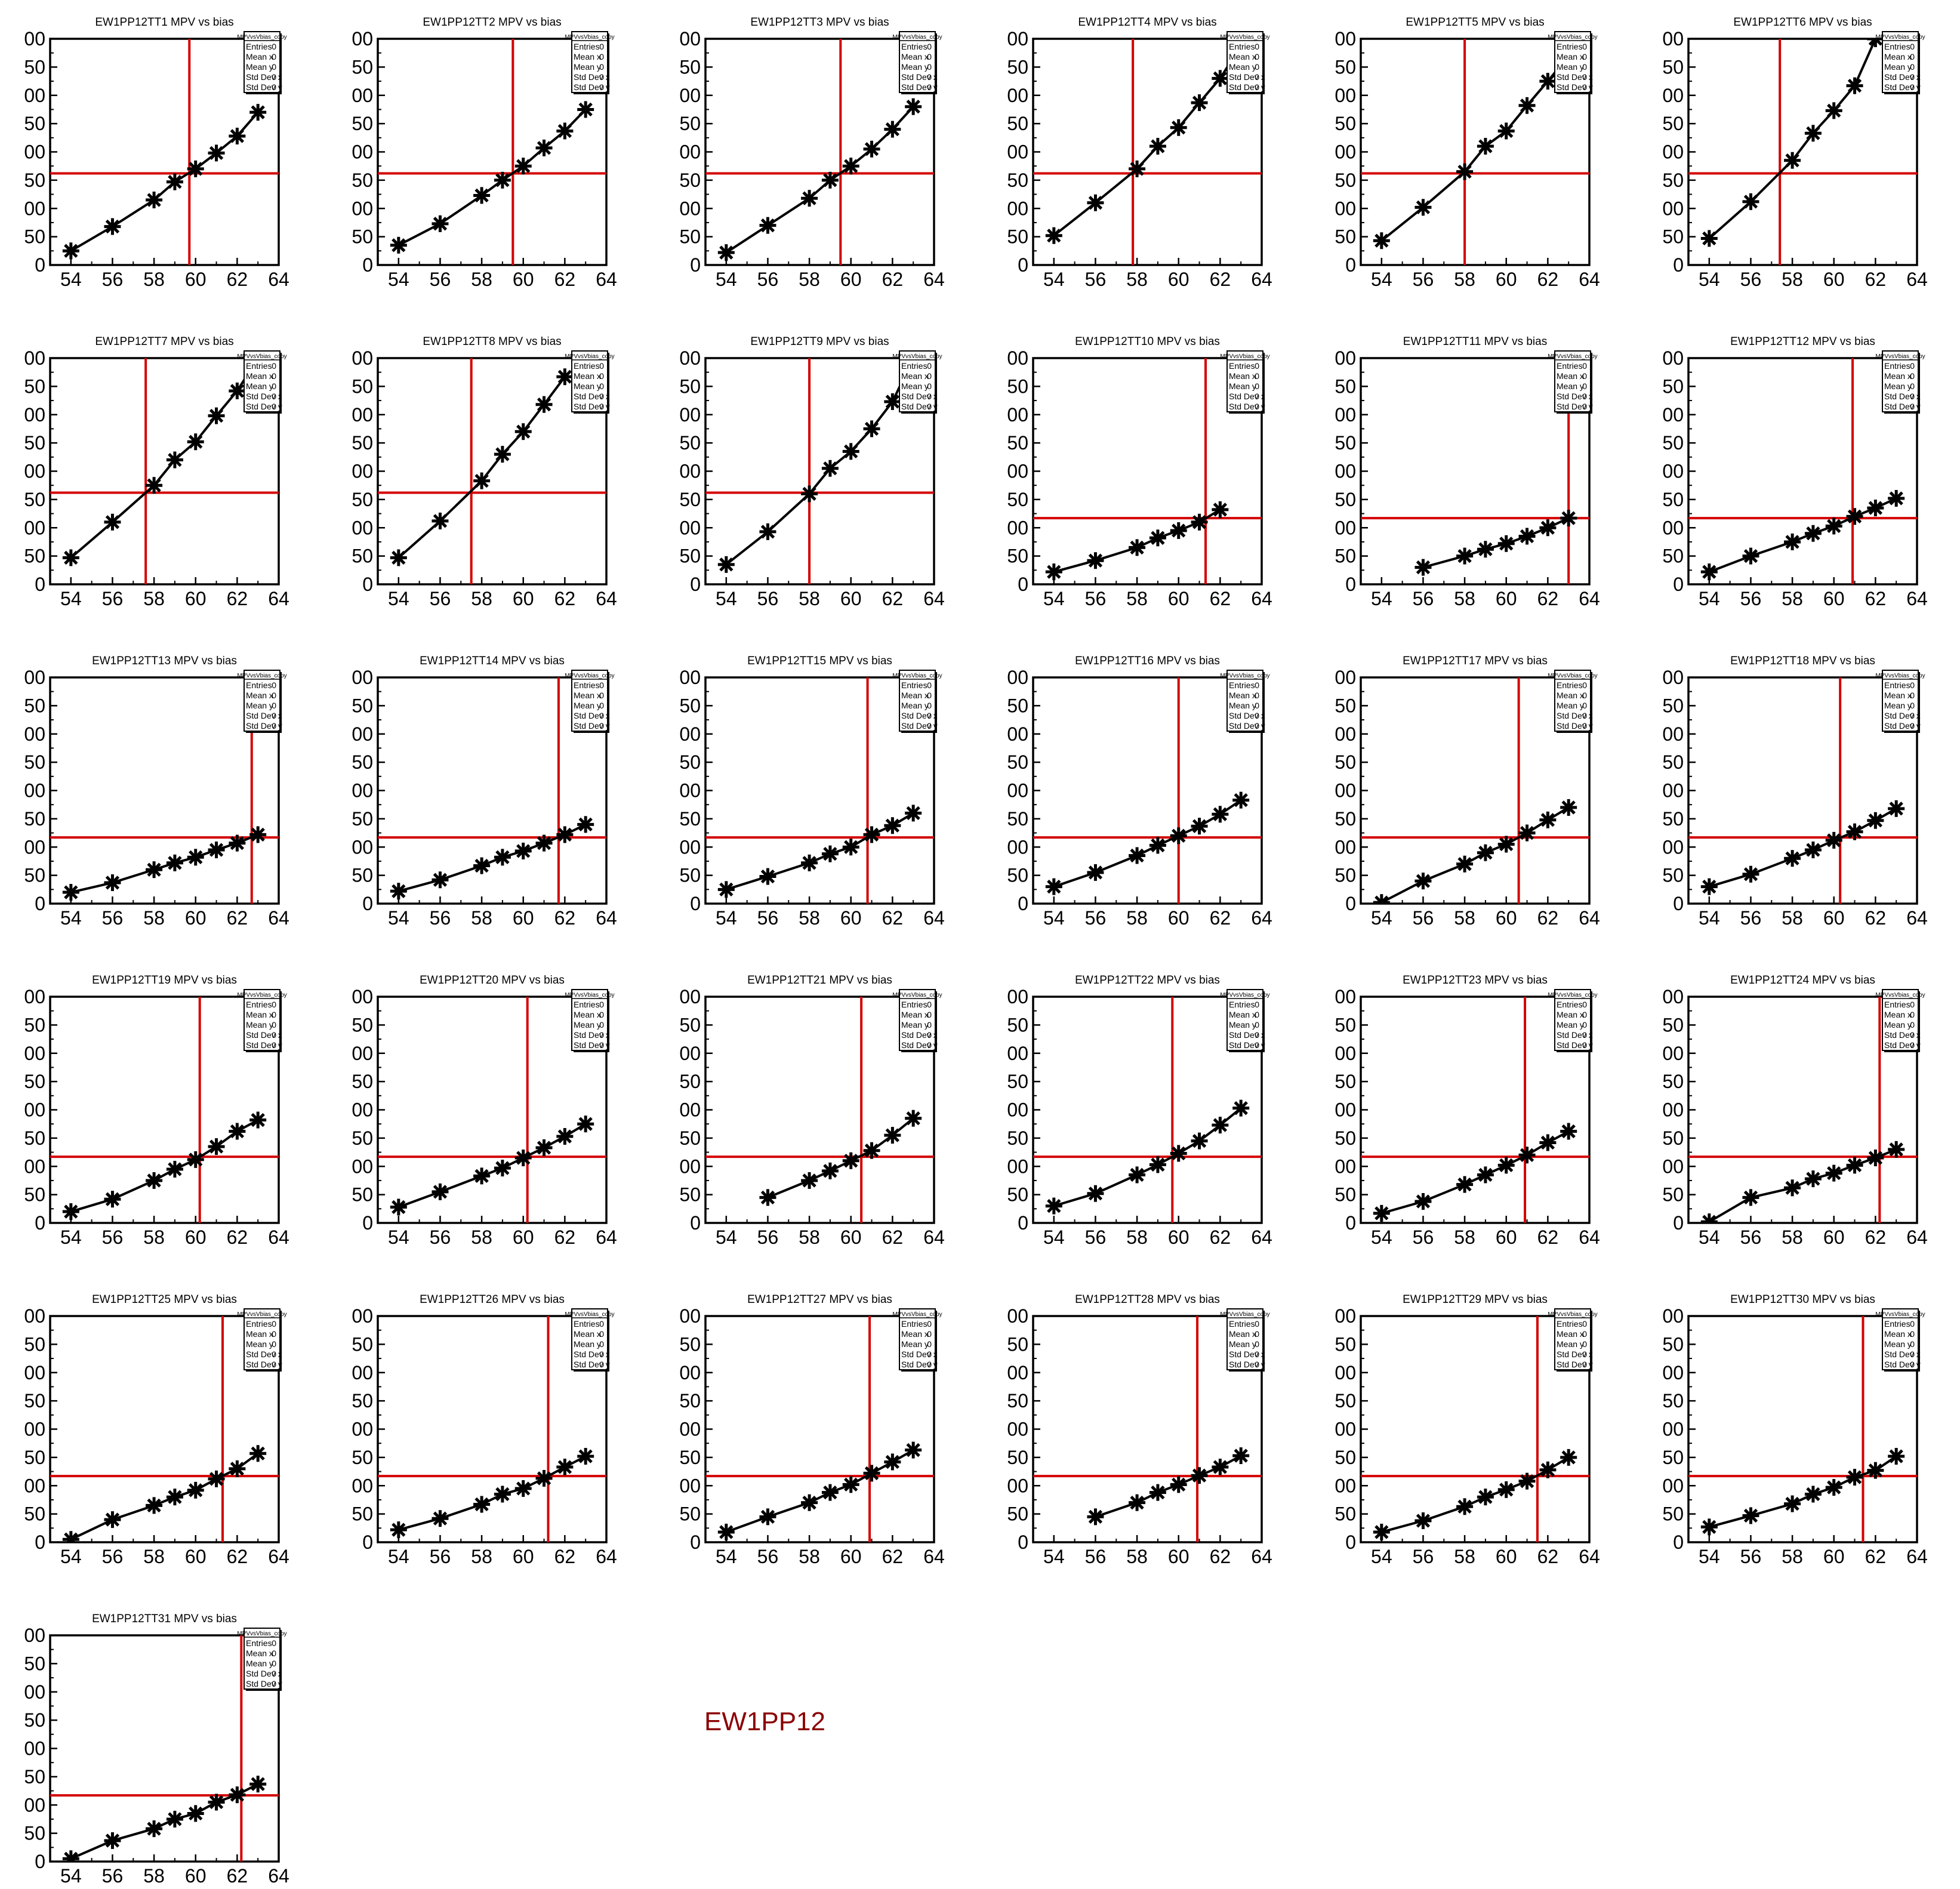 This screenshot has width=1960, height=1889. I want to click on stats-row-label: Std Dev x, so click(1575, 1035).